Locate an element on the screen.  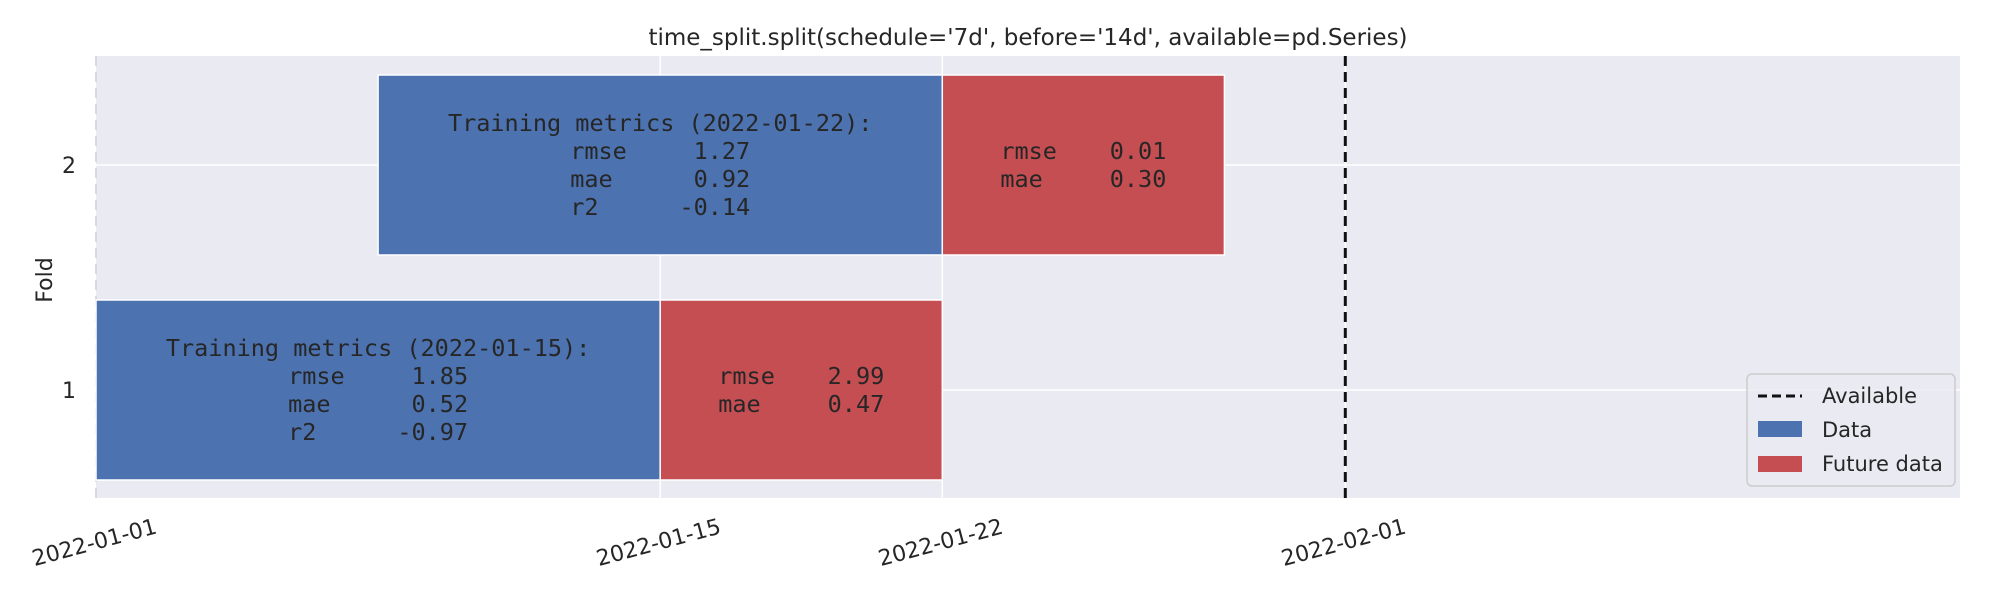
y-axis-label: Fold is located at coordinates (45, 279).